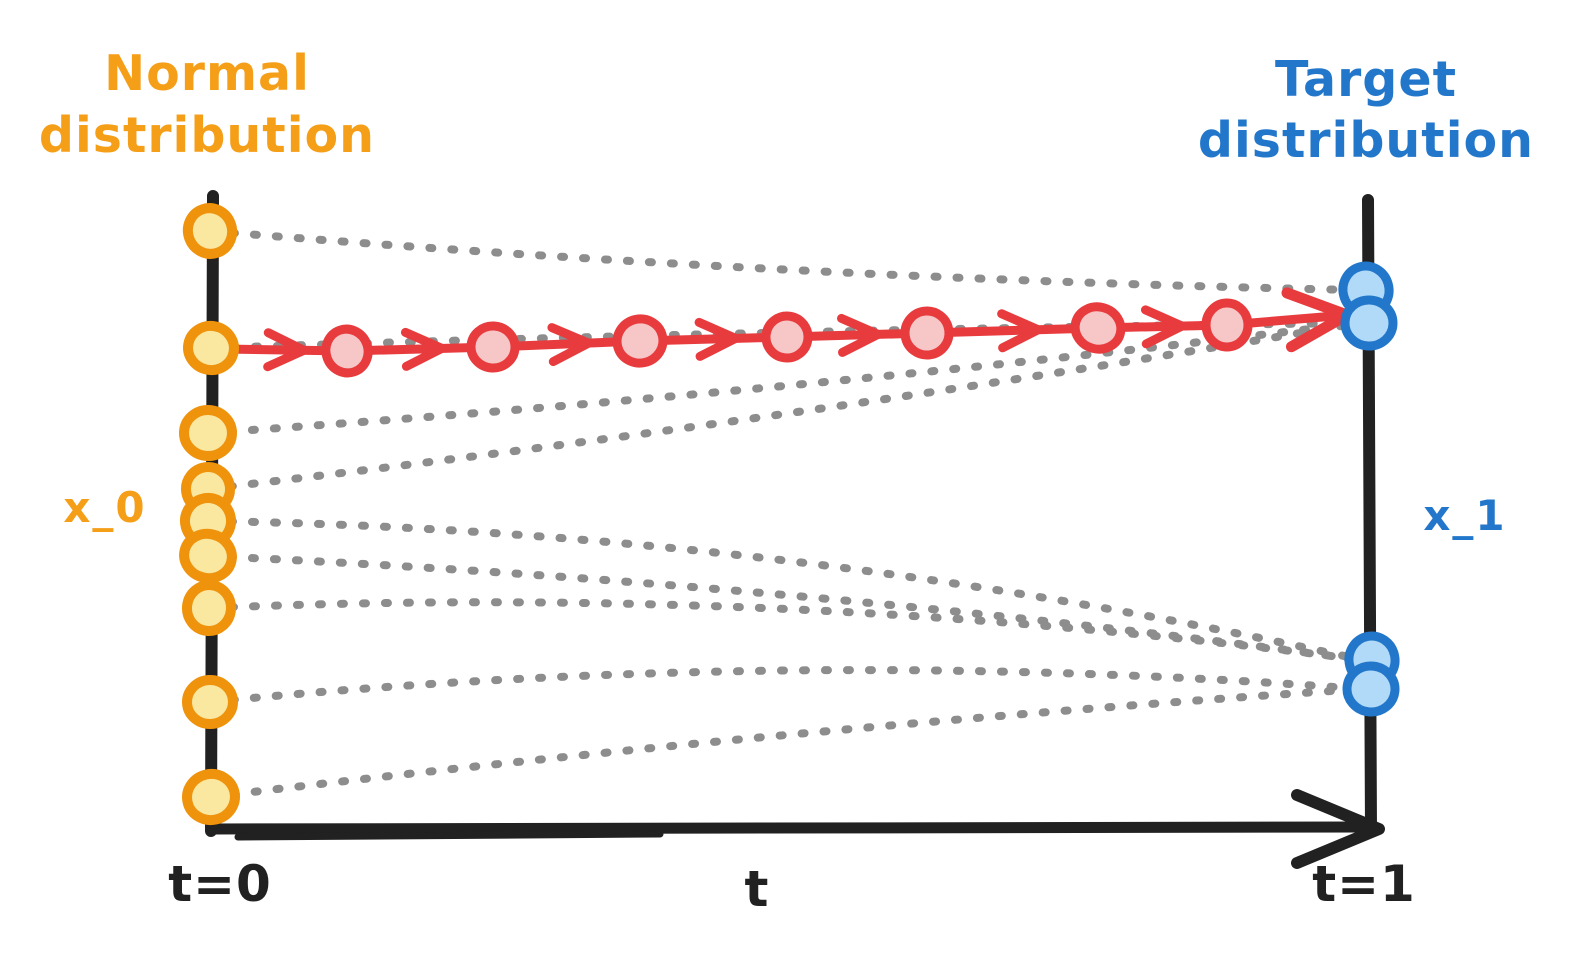 This screenshot has width=1579, height=957. Describe the element at coordinates (220, 884) in the screenshot. I see `t0-tick-label: t=0` at that location.